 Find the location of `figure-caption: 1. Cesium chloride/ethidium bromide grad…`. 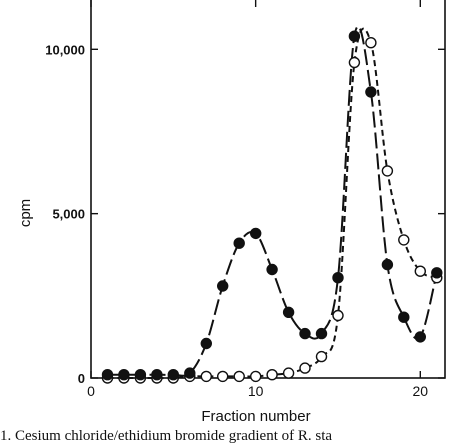

figure-caption: 1. Cesium chloride/ethidium bromide grad… is located at coordinates (166, 436).